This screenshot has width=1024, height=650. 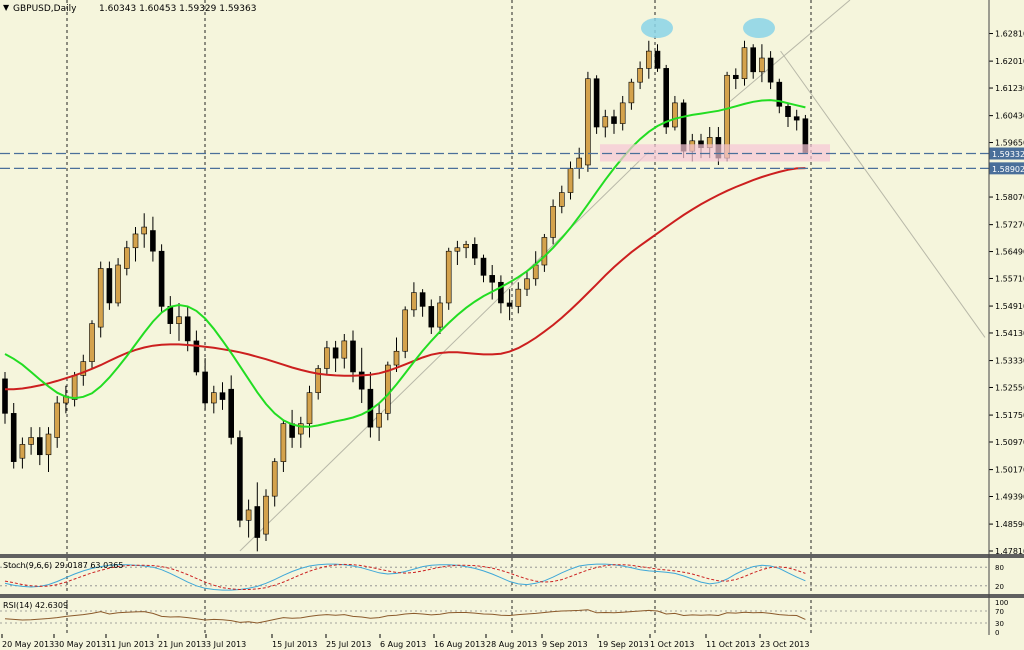 I want to click on support-zone, so click(x=715, y=153).